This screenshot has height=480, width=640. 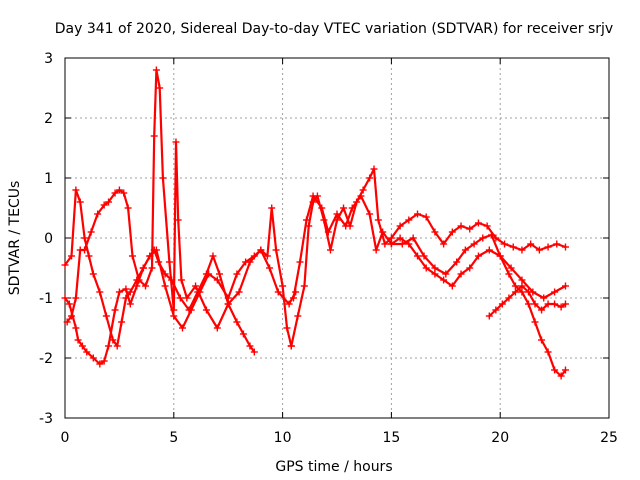 What do you see at coordinates (173, 438) in the screenshot?
I see `x-tick-label: 5` at bounding box center [173, 438].